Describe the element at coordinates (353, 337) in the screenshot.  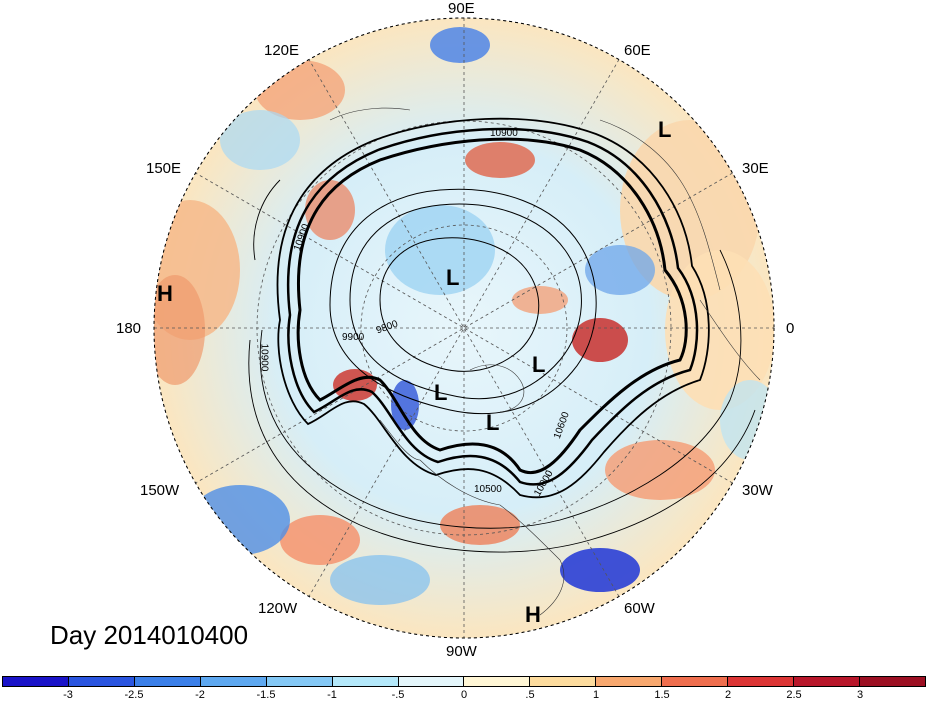
I see `contour-label: 9900` at that location.